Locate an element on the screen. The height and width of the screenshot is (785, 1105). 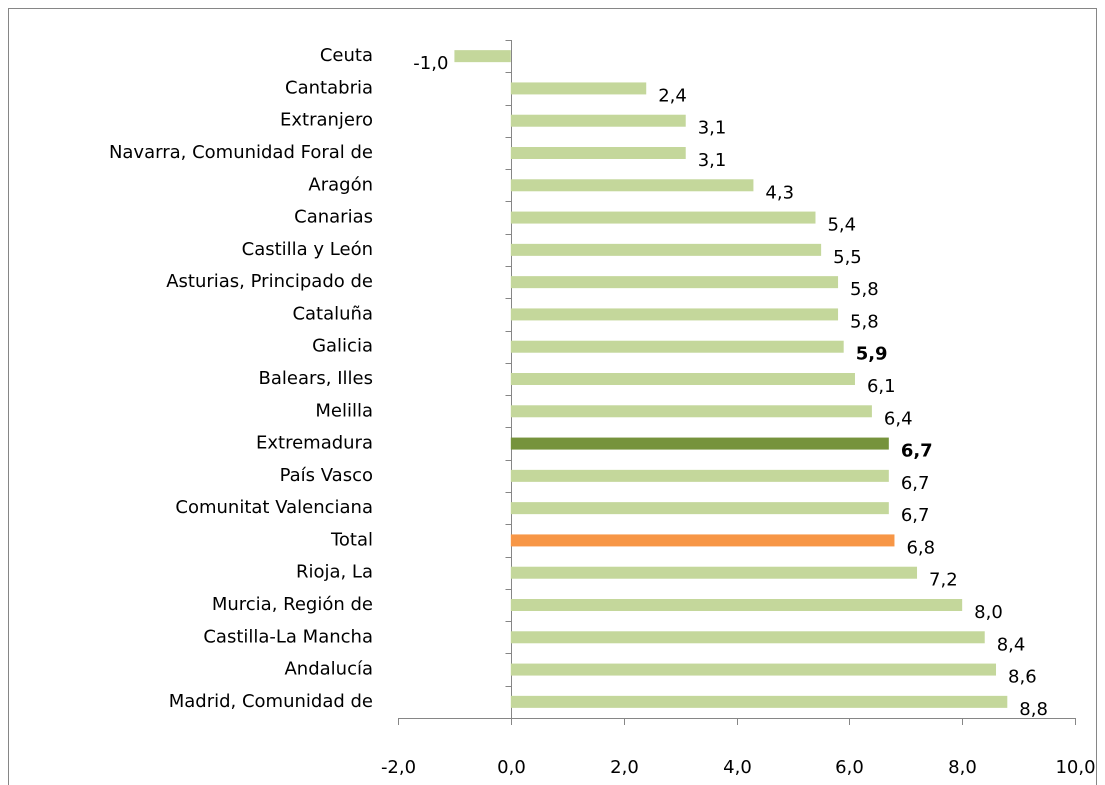
y-tick-label: Castilla y León is located at coordinates (307, 249).